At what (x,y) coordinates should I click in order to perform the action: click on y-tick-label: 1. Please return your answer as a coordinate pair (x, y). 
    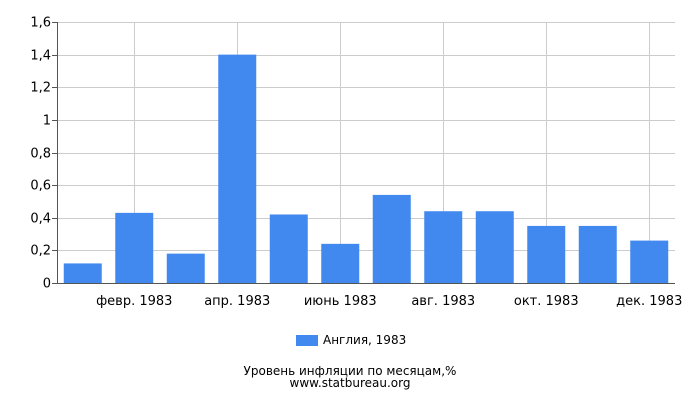
    Looking at the image, I should click on (47, 121).